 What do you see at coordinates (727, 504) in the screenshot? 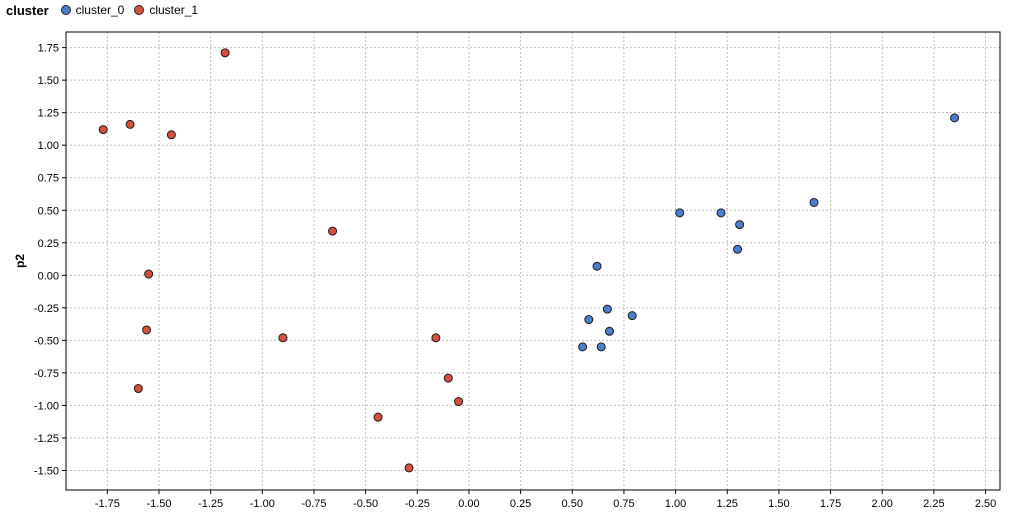
I see `x-tick-label: 1.25` at bounding box center [727, 504].